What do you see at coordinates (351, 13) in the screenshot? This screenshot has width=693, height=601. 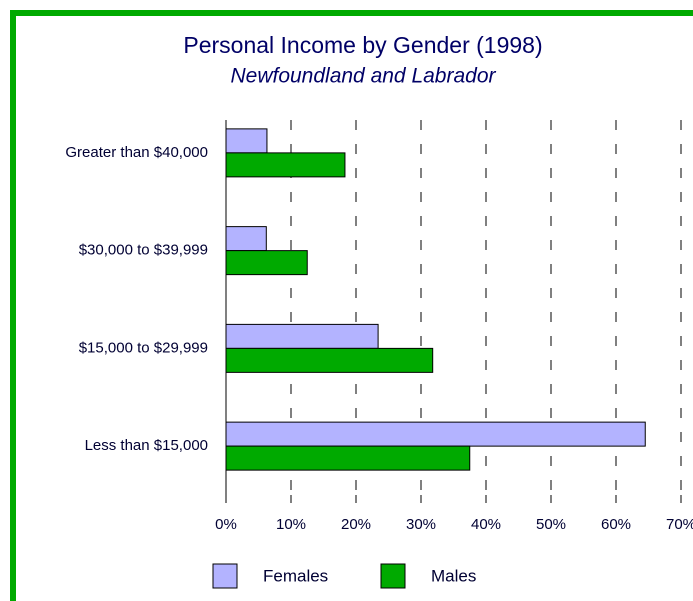 I see `frame-top` at bounding box center [351, 13].